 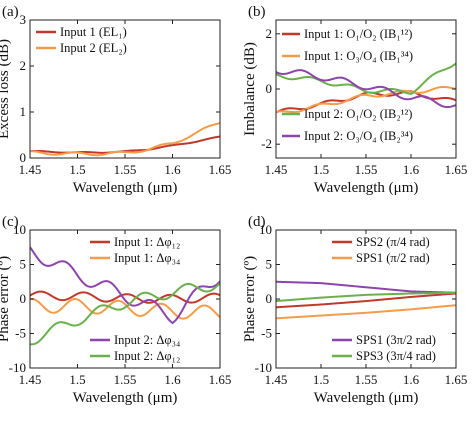 I want to click on legend-label: Input 2: Δφ₃₄, so click(x=147, y=340).